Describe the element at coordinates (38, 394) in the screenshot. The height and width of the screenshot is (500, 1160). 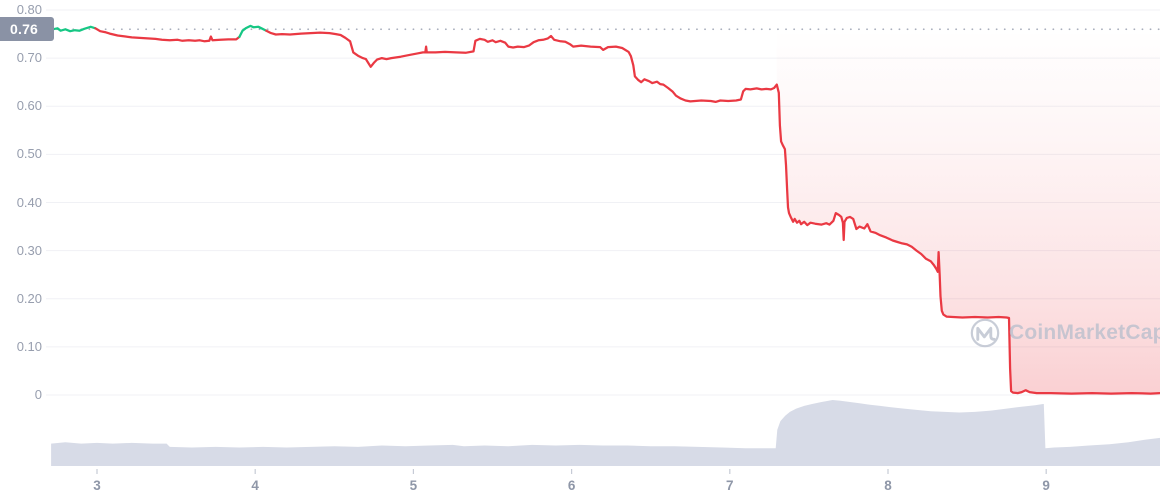
I see `y-axis-label: 0` at that location.